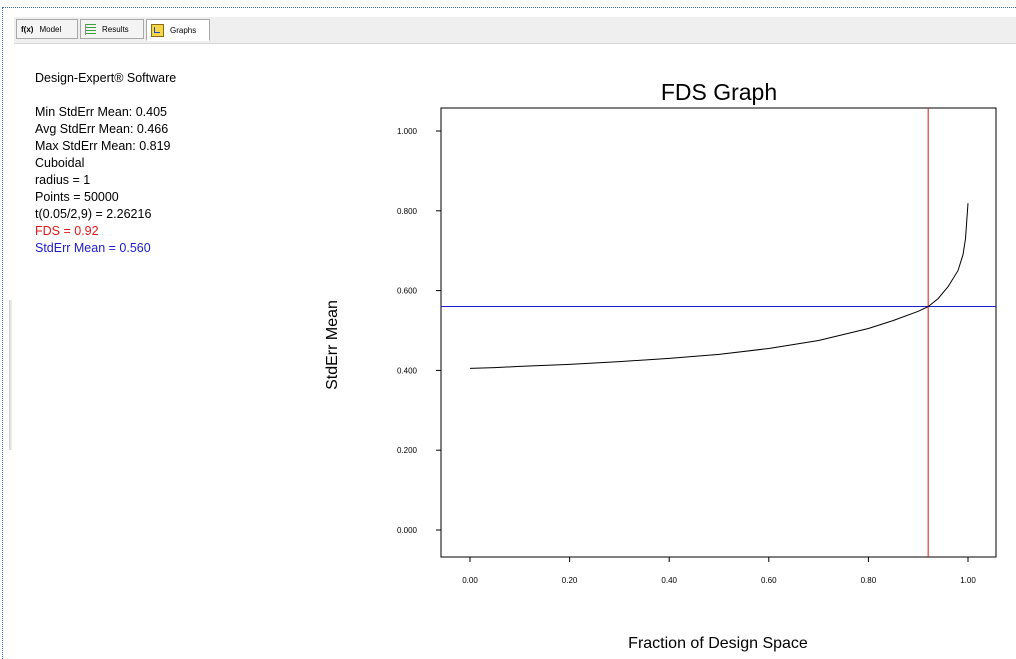  I want to click on x-tick-label: 1.00, so click(968, 580).